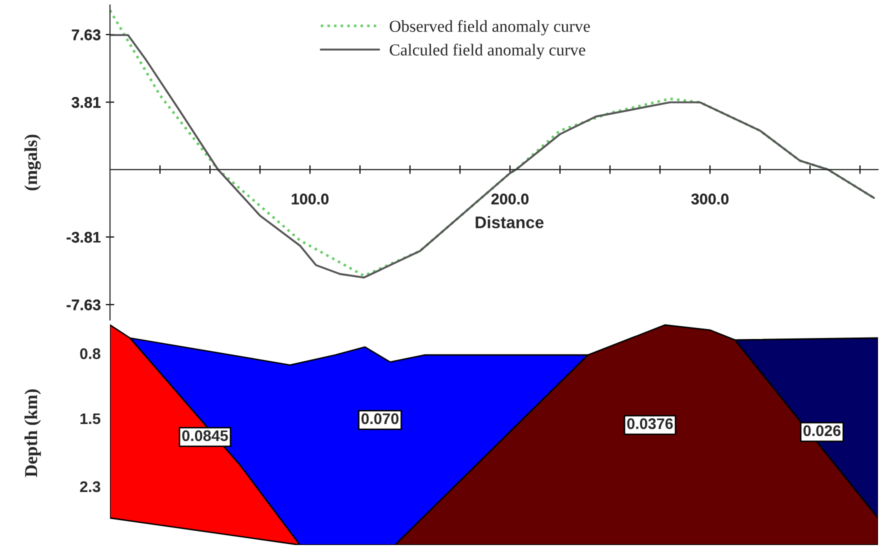  Describe the element at coordinates (379, 418) in the screenshot. I see `text: 0.070` at that location.